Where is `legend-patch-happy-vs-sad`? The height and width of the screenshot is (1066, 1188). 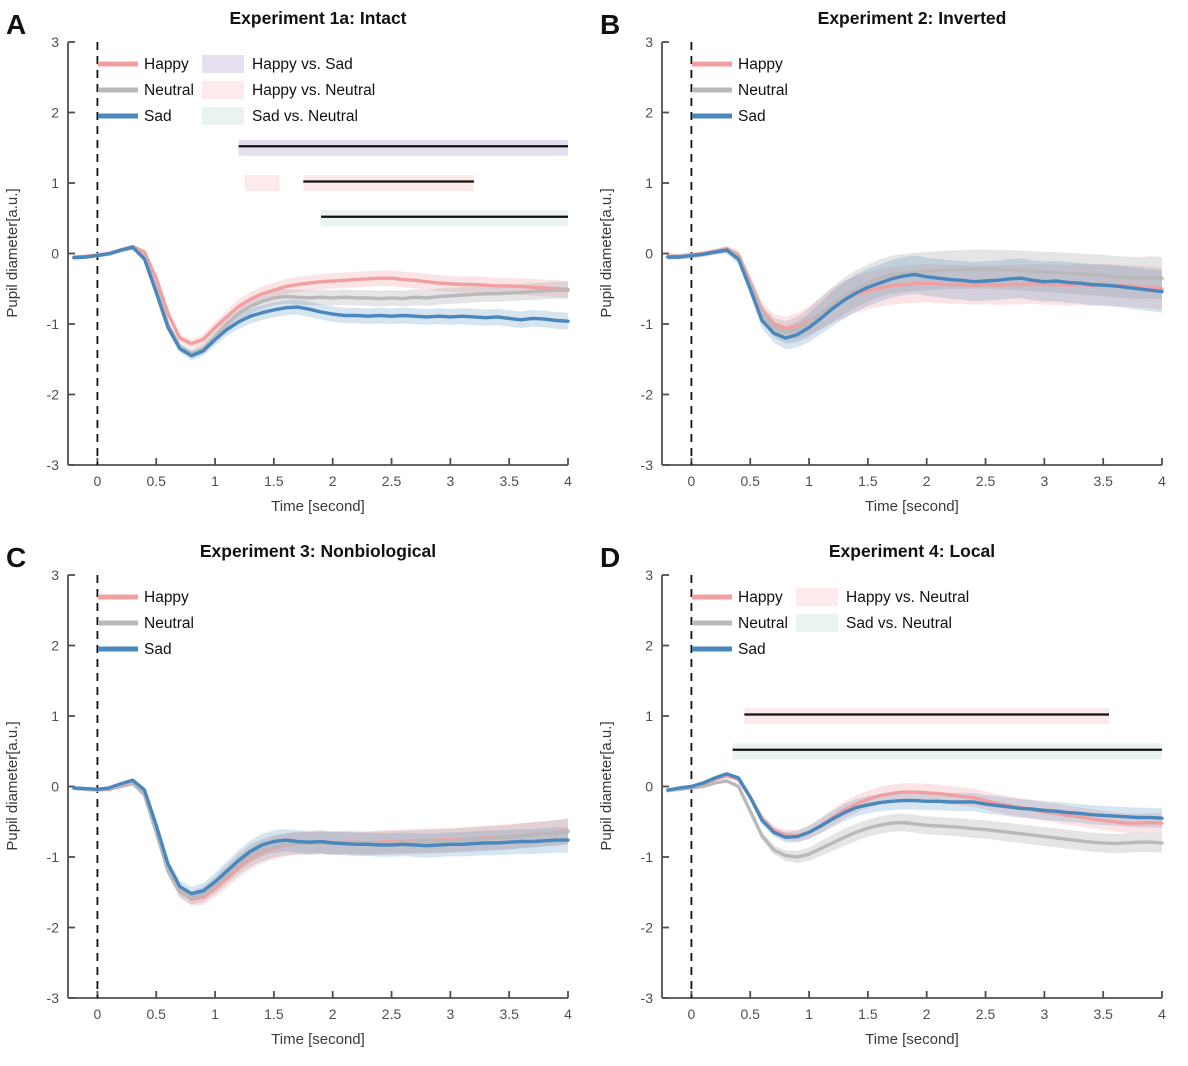 legend-patch-happy-vs-sad is located at coordinates (223, 64).